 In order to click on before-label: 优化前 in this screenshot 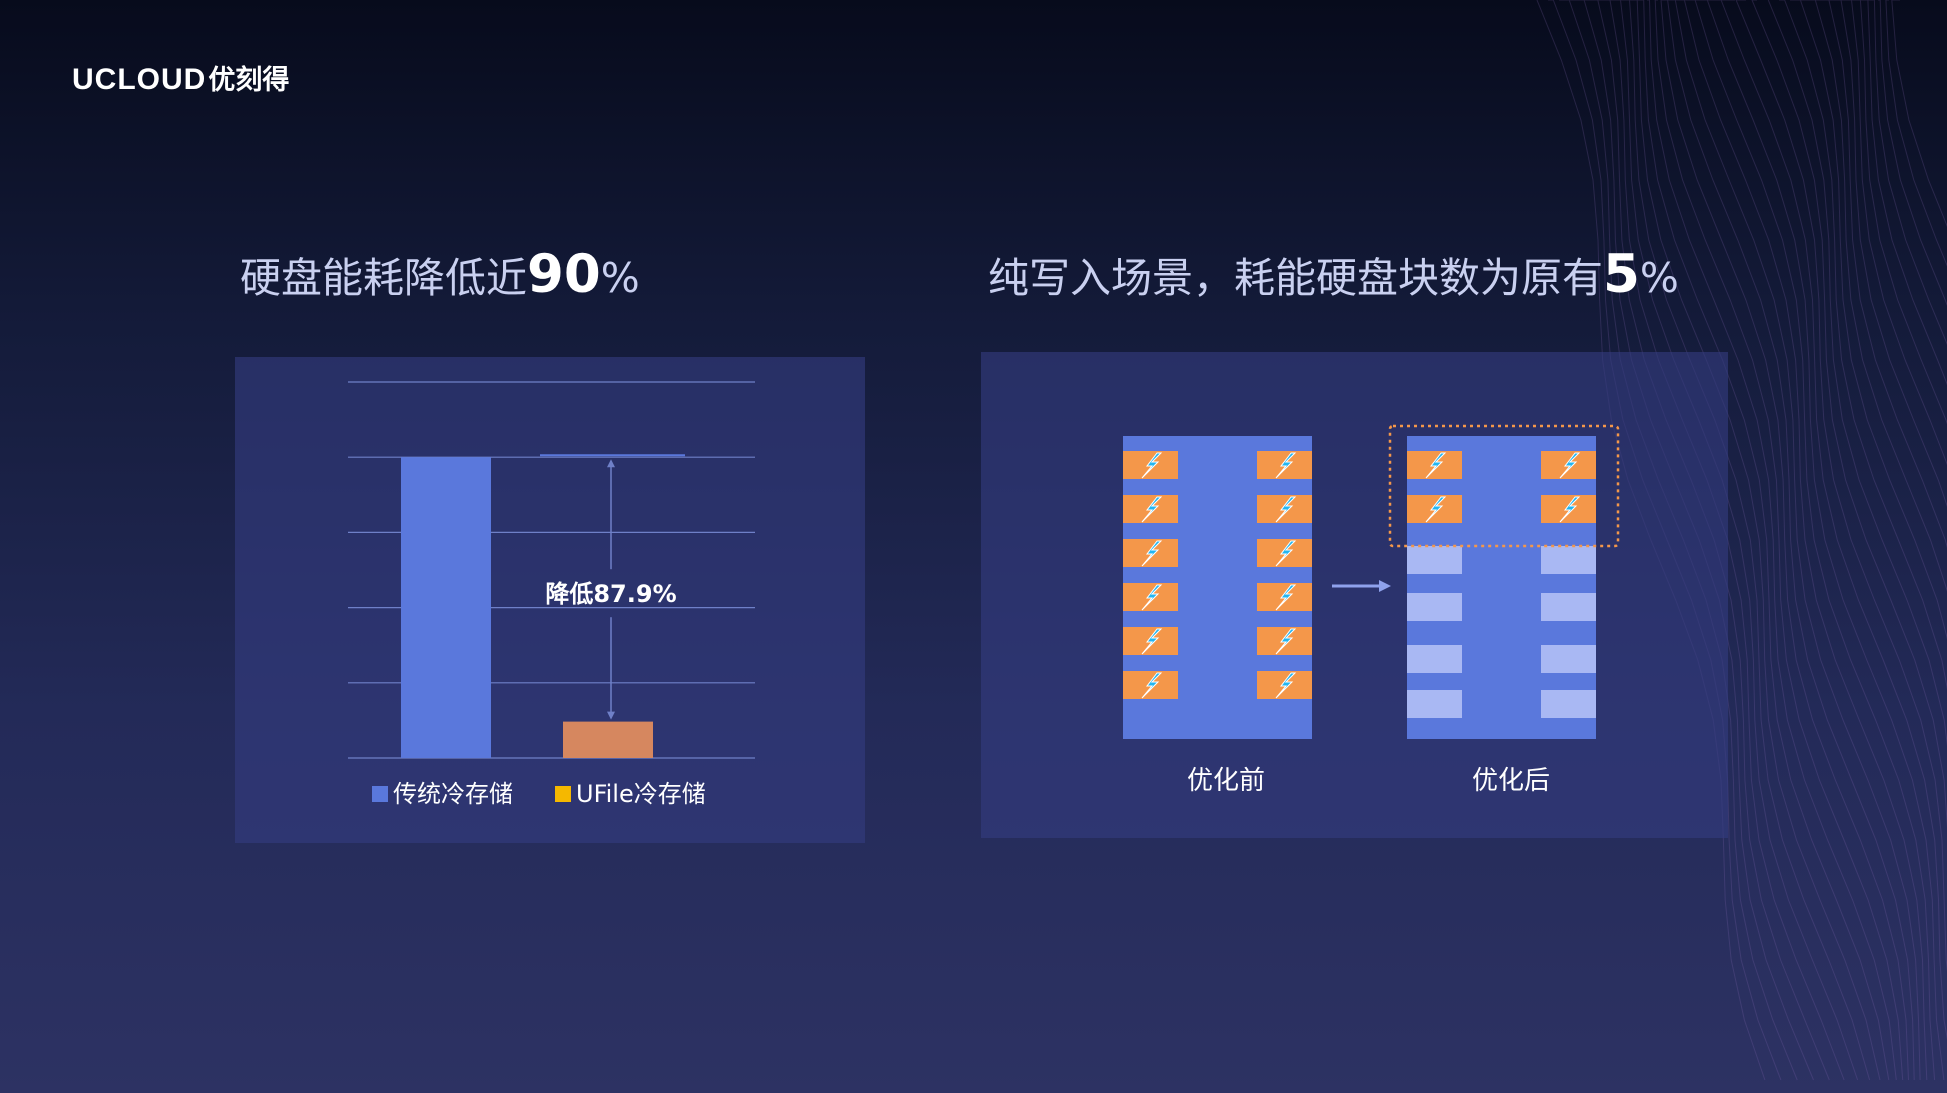, I will do `click(1226, 781)`.